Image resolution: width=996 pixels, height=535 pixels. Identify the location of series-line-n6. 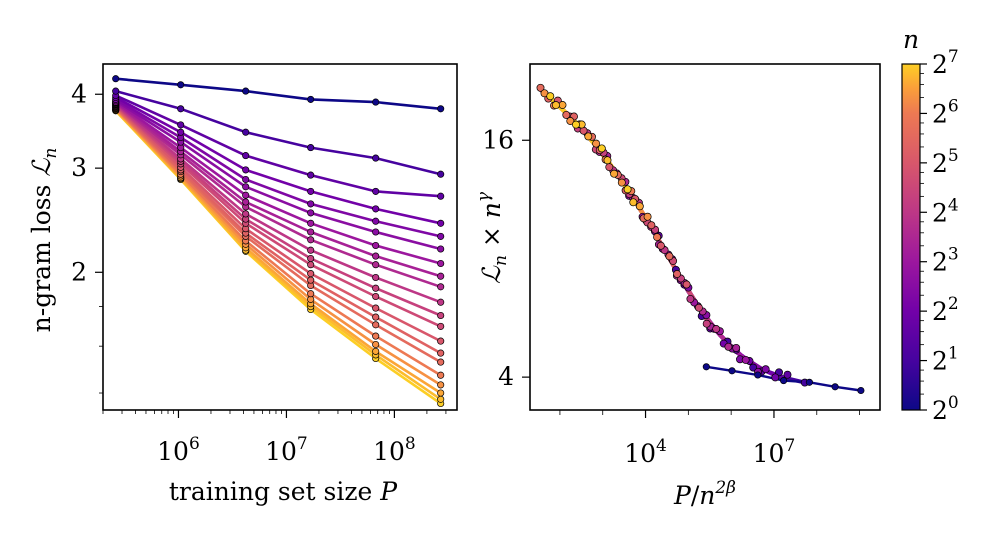
(278, 175).